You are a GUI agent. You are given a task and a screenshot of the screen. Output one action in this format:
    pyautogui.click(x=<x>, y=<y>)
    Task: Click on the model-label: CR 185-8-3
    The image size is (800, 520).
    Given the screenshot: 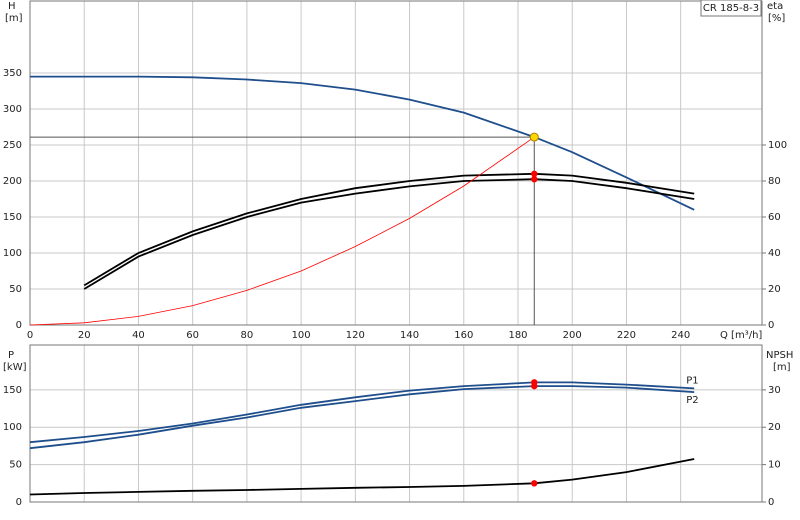 What is the action you would take?
    pyautogui.click(x=731, y=8)
    